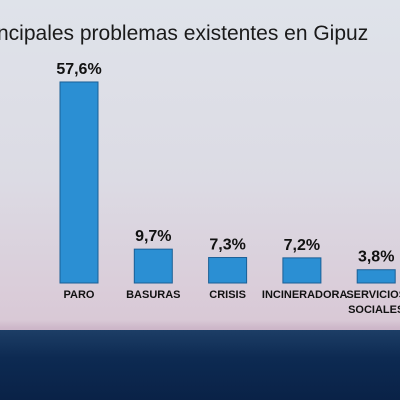 The height and width of the screenshot is (400, 400). I want to click on x-tick-label: INCINERADORA, so click(304, 295).